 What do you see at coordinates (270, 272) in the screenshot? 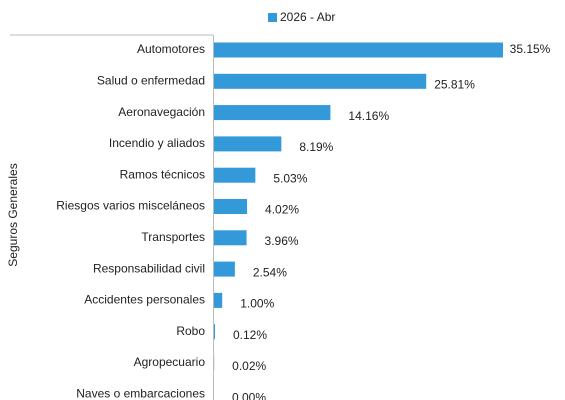
I see `value-label: 2.54%` at bounding box center [270, 272].